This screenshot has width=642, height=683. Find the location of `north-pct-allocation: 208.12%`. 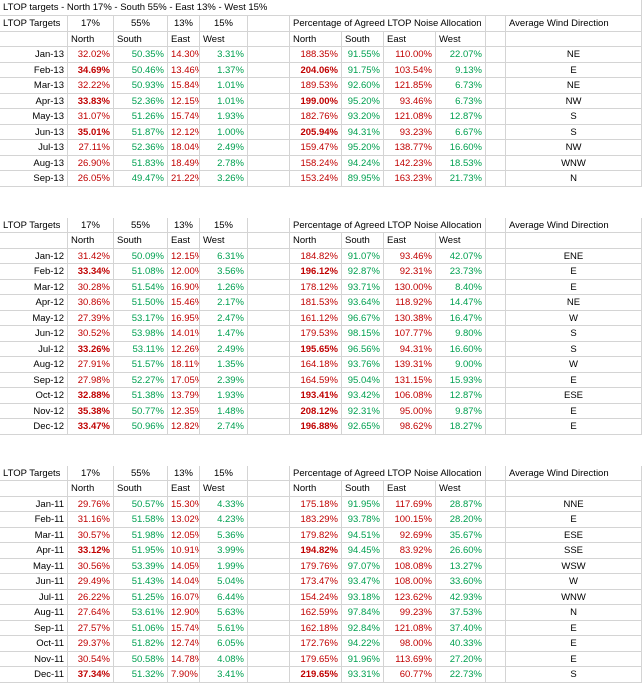

north-pct-allocation: 208.12% is located at coordinates (316, 411).